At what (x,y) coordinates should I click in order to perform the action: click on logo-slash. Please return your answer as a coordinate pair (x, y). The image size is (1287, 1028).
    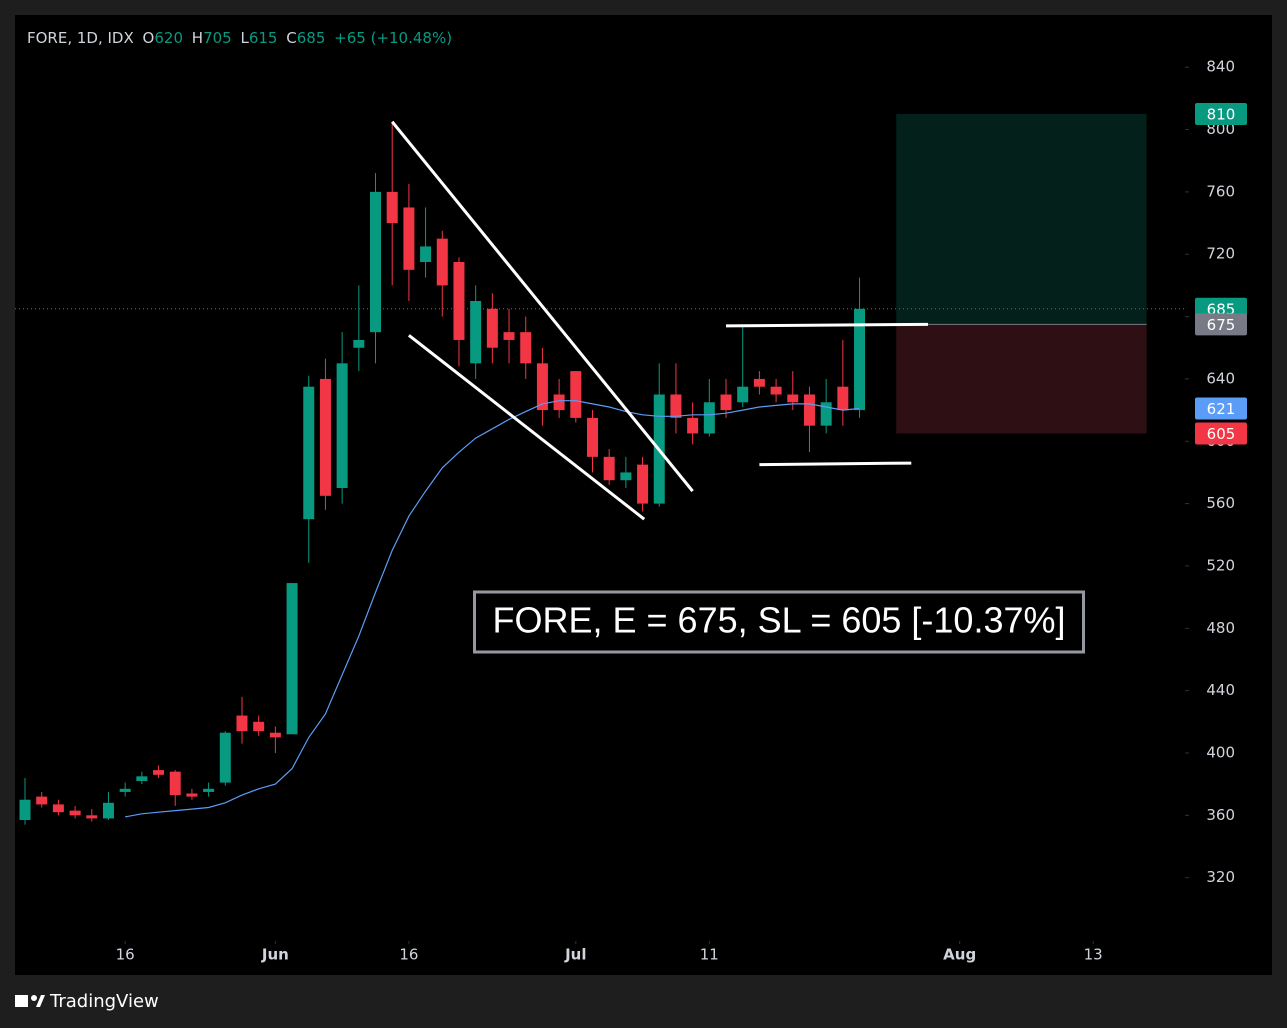
    Looking at the image, I should click on (40, 1001).